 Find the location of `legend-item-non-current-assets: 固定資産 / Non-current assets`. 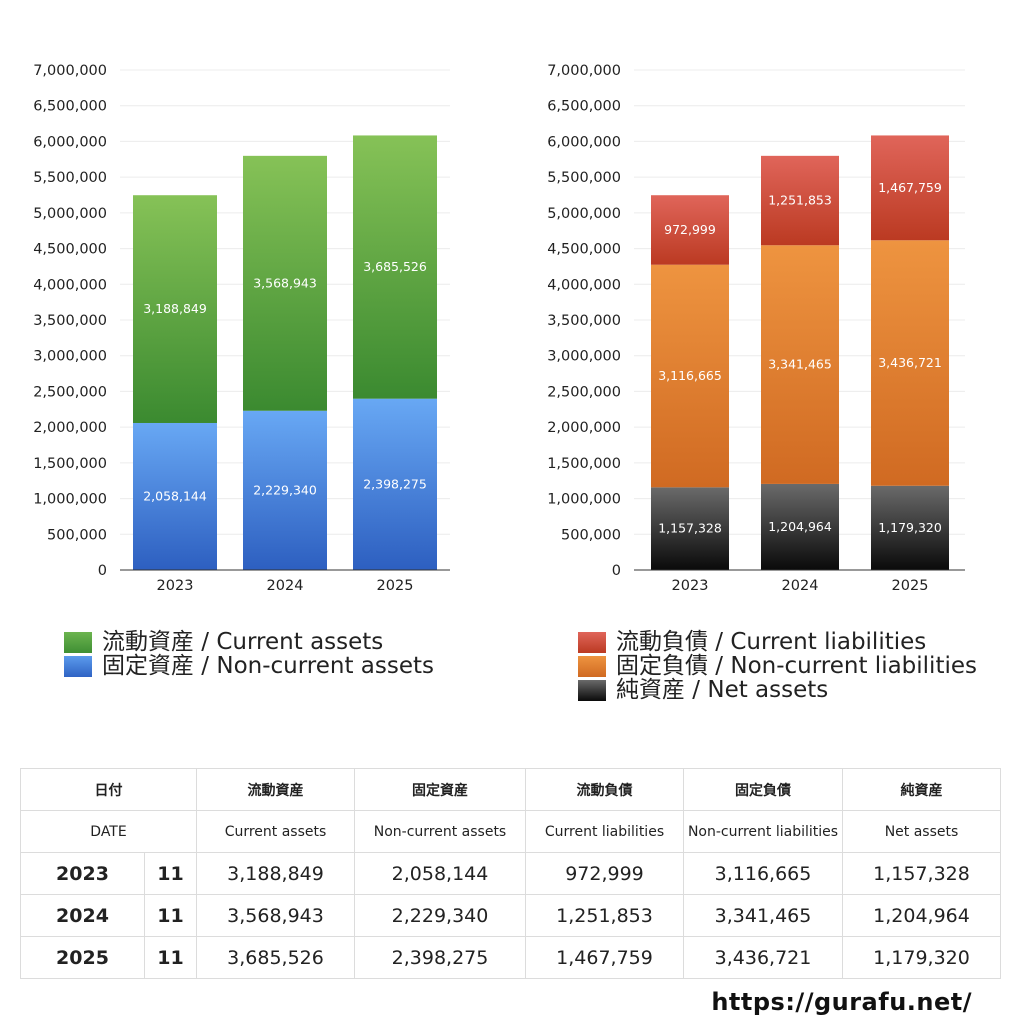

legend-item-non-current-assets: 固定資産 / Non-current assets is located at coordinates (249, 666).